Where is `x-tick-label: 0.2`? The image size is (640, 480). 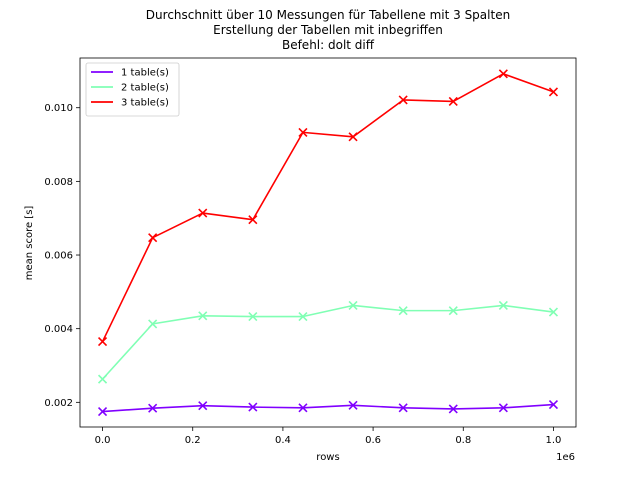
x-tick-label: 0.2 is located at coordinates (193, 440).